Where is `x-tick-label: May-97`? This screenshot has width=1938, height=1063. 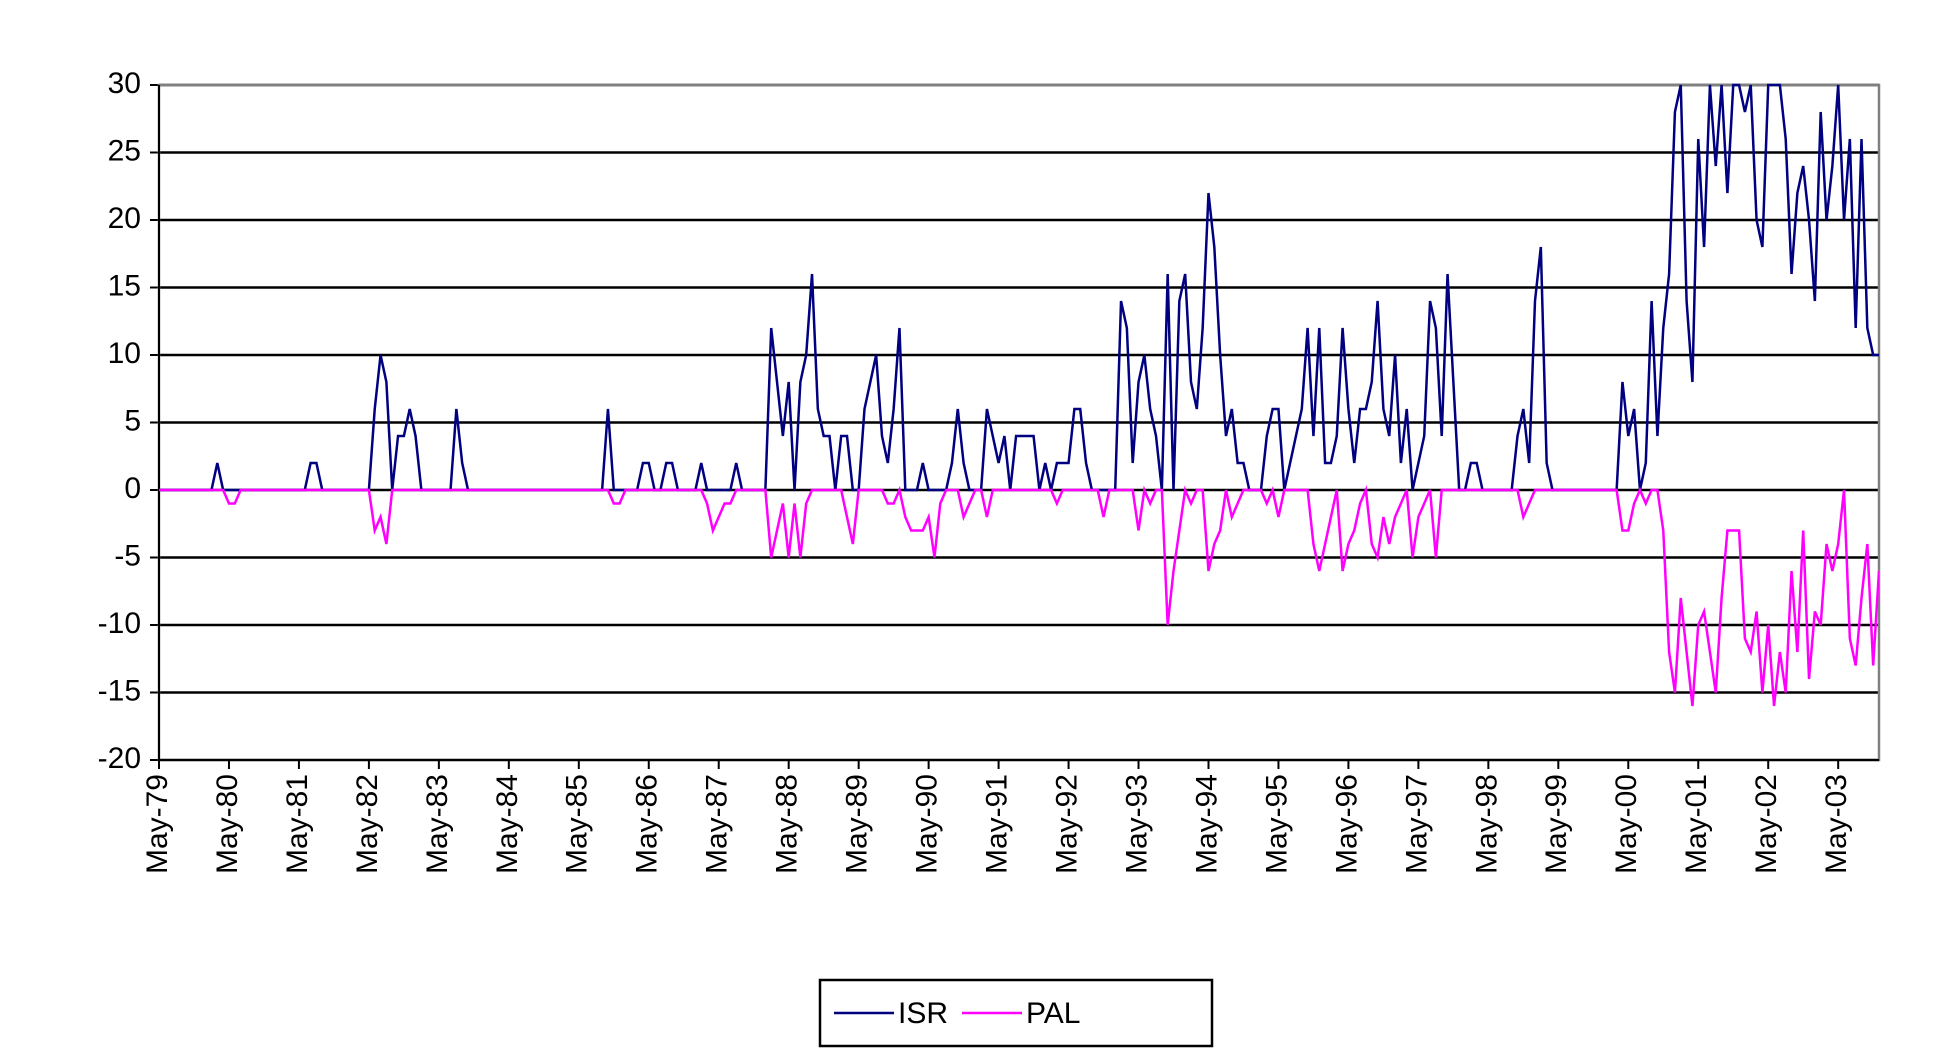
x-tick-label: May-97 is located at coordinates (1416, 824).